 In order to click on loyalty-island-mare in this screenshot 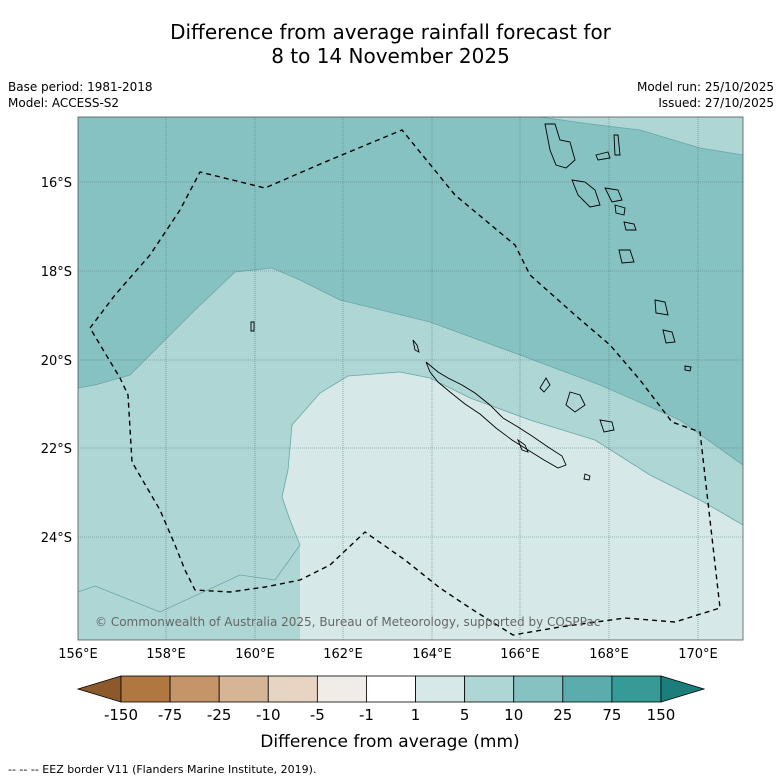, I will do `click(607, 426)`.